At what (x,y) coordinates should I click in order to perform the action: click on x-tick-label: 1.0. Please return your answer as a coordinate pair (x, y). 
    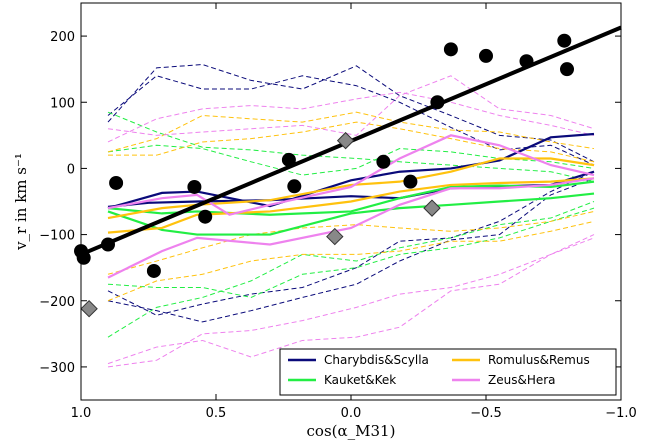
    Looking at the image, I should click on (81, 413).